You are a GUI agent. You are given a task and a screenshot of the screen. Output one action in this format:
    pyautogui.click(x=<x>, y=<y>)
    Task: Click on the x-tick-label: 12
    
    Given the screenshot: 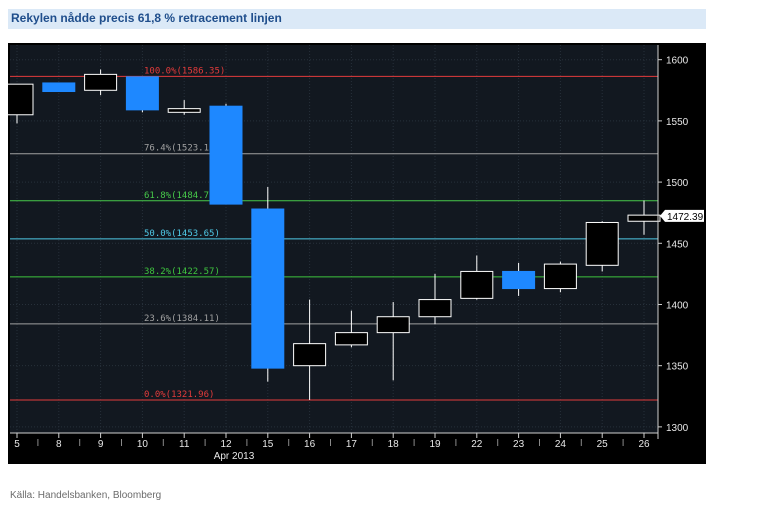 What is the action you would take?
    pyautogui.click(x=226, y=444)
    